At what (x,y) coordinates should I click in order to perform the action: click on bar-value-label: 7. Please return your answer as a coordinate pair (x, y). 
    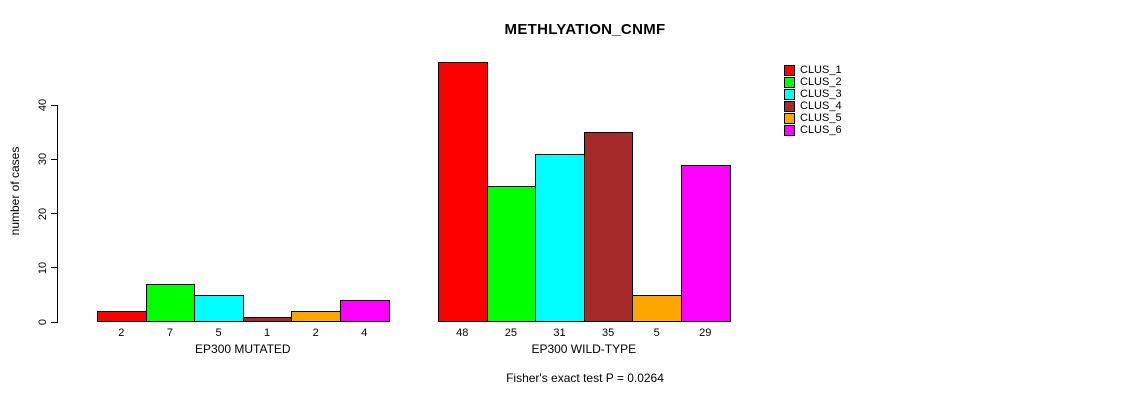
    Looking at the image, I should click on (169, 333).